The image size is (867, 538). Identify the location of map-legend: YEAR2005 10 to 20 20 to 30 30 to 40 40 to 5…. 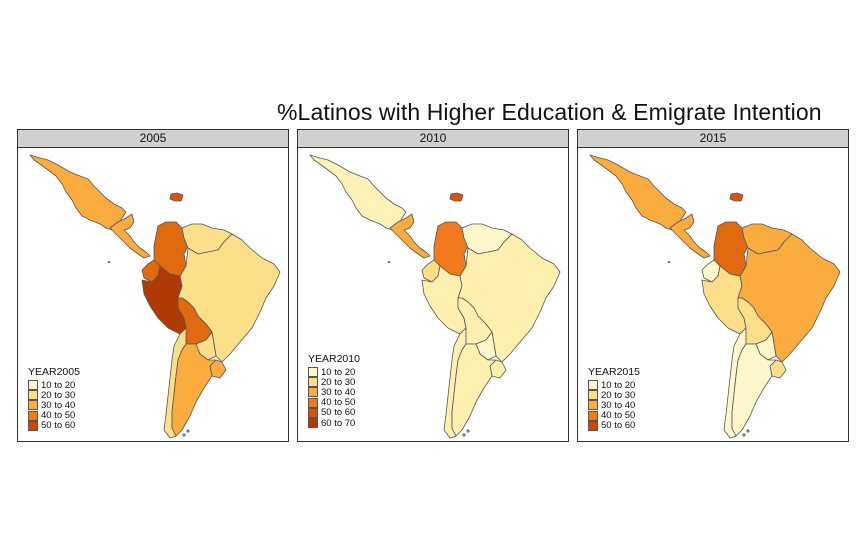
(54, 398).